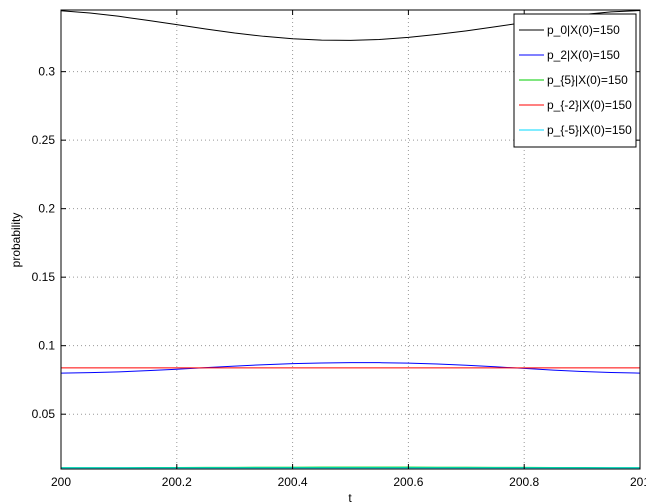 The width and height of the screenshot is (646, 504). What do you see at coordinates (583, 55) in the screenshot?
I see `legend-entry: p_2|X(0)=150` at bounding box center [583, 55].